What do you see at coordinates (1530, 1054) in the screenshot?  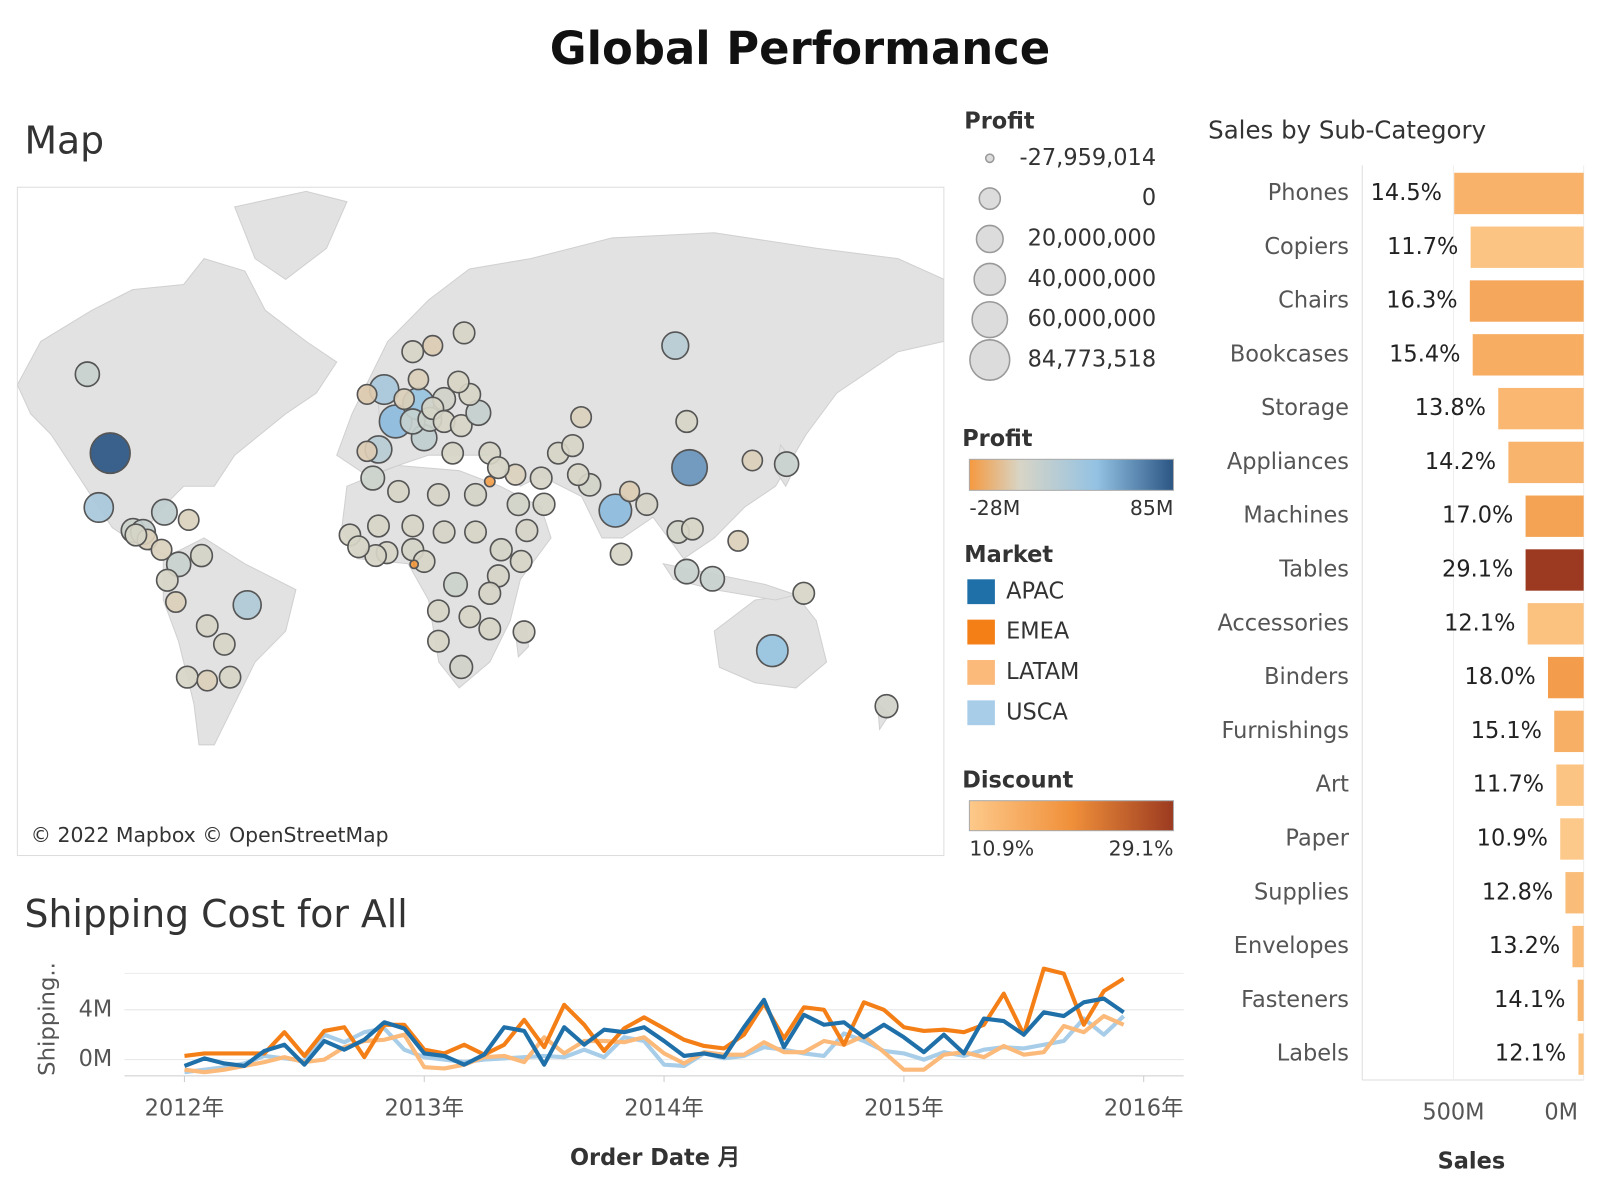 I see `bar-label: 12.1%` at bounding box center [1530, 1054].